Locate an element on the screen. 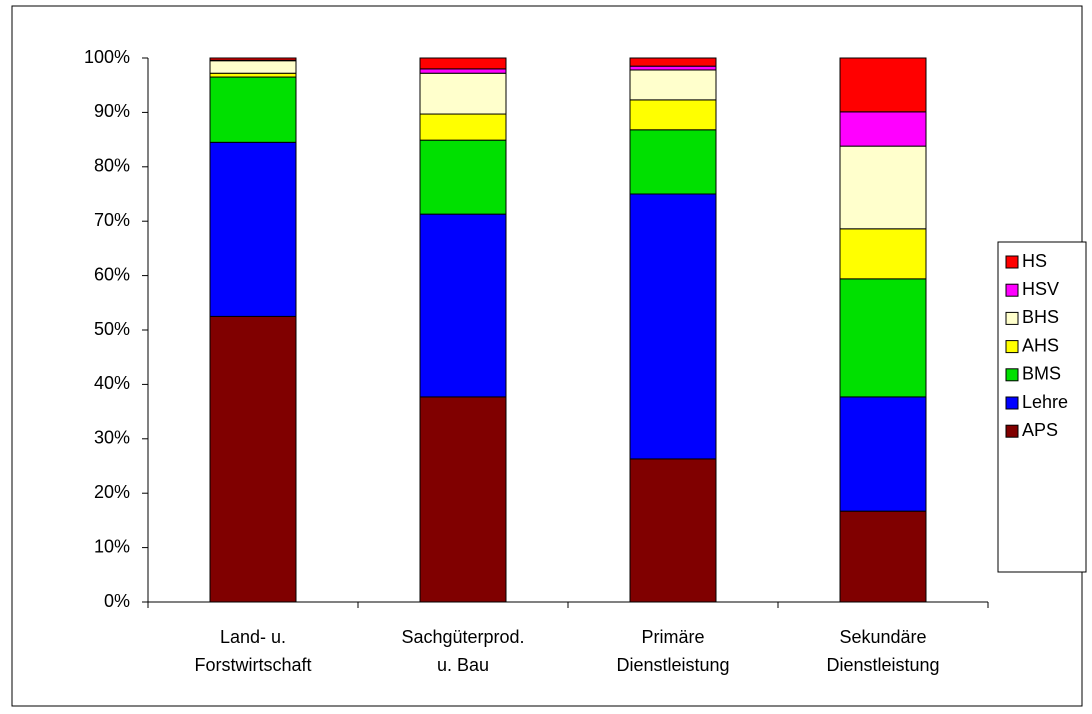 The height and width of the screenshot is (714, 1092). y-tick-label: 80% is located at coordinates (112, 166).